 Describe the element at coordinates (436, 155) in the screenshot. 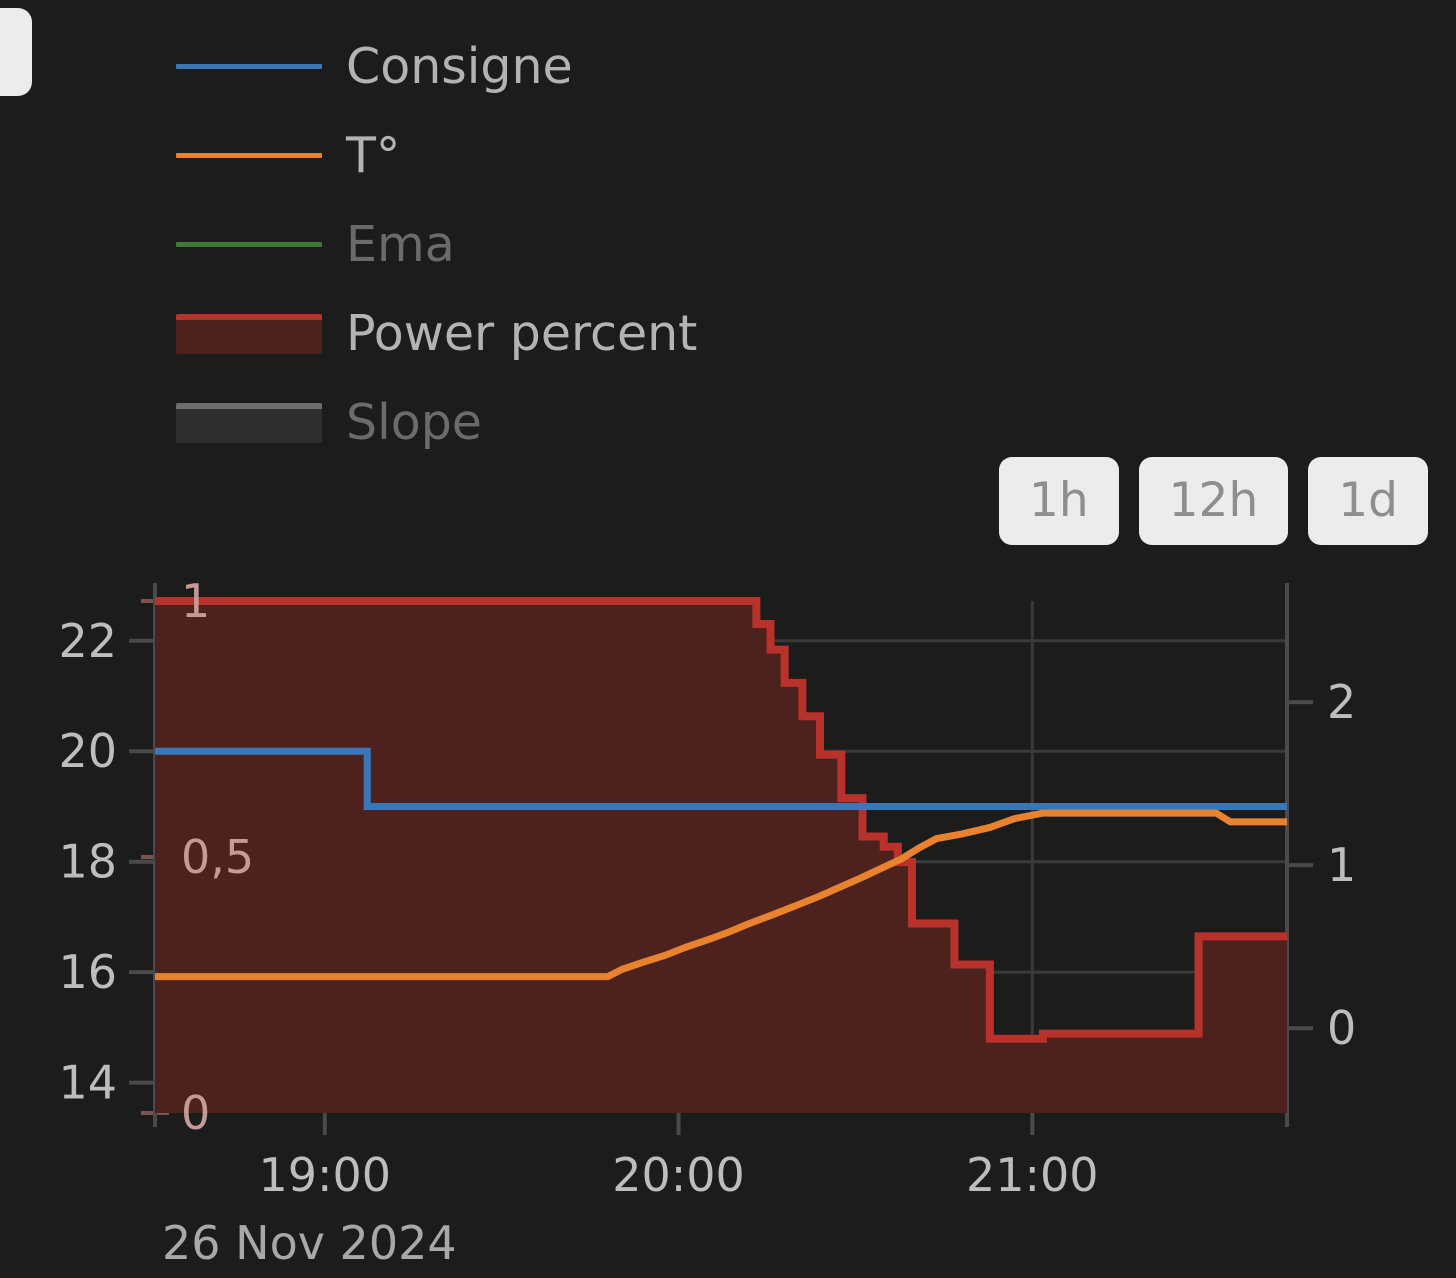

I see `legend-item-t: T°` at that location.